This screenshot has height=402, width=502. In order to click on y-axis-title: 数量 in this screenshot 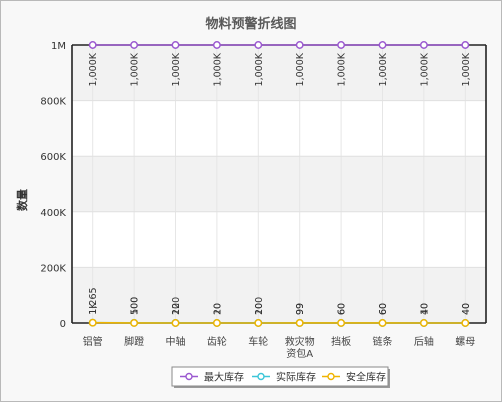, I will do `click(22, 200)`.